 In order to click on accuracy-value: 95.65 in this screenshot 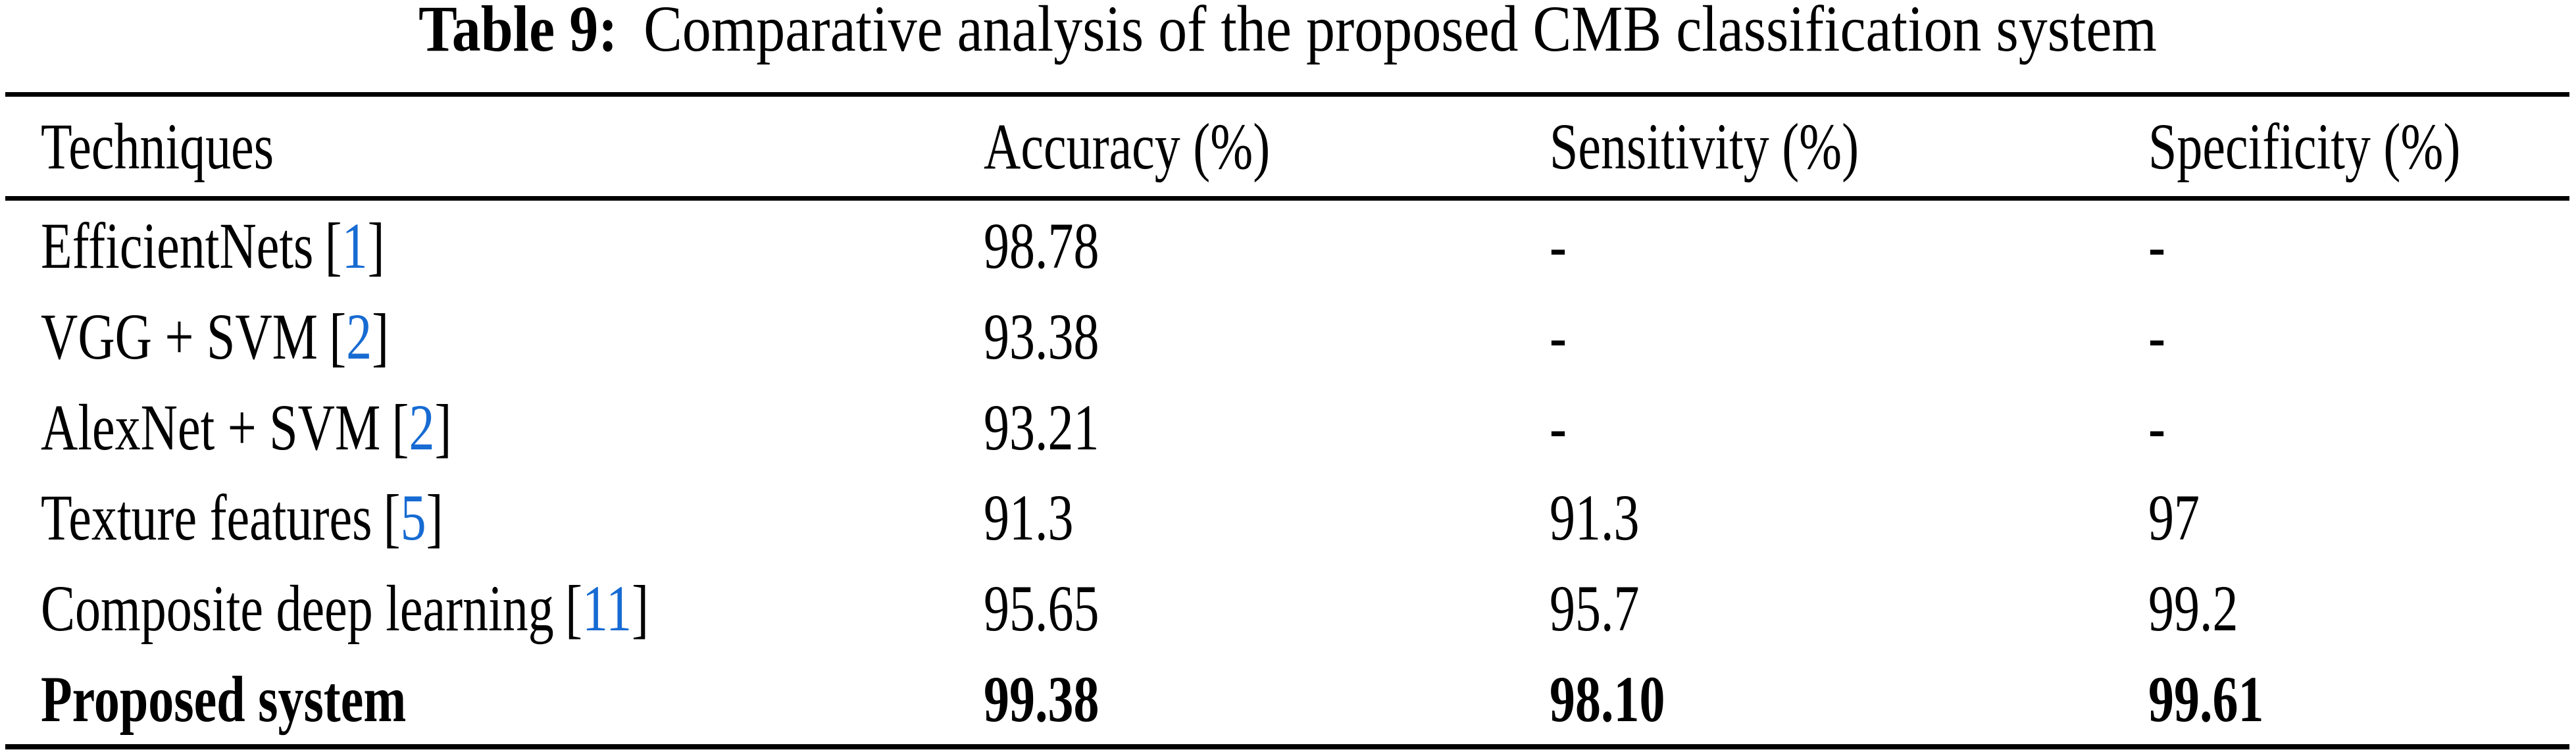, I will do `click(1041, 608)`.